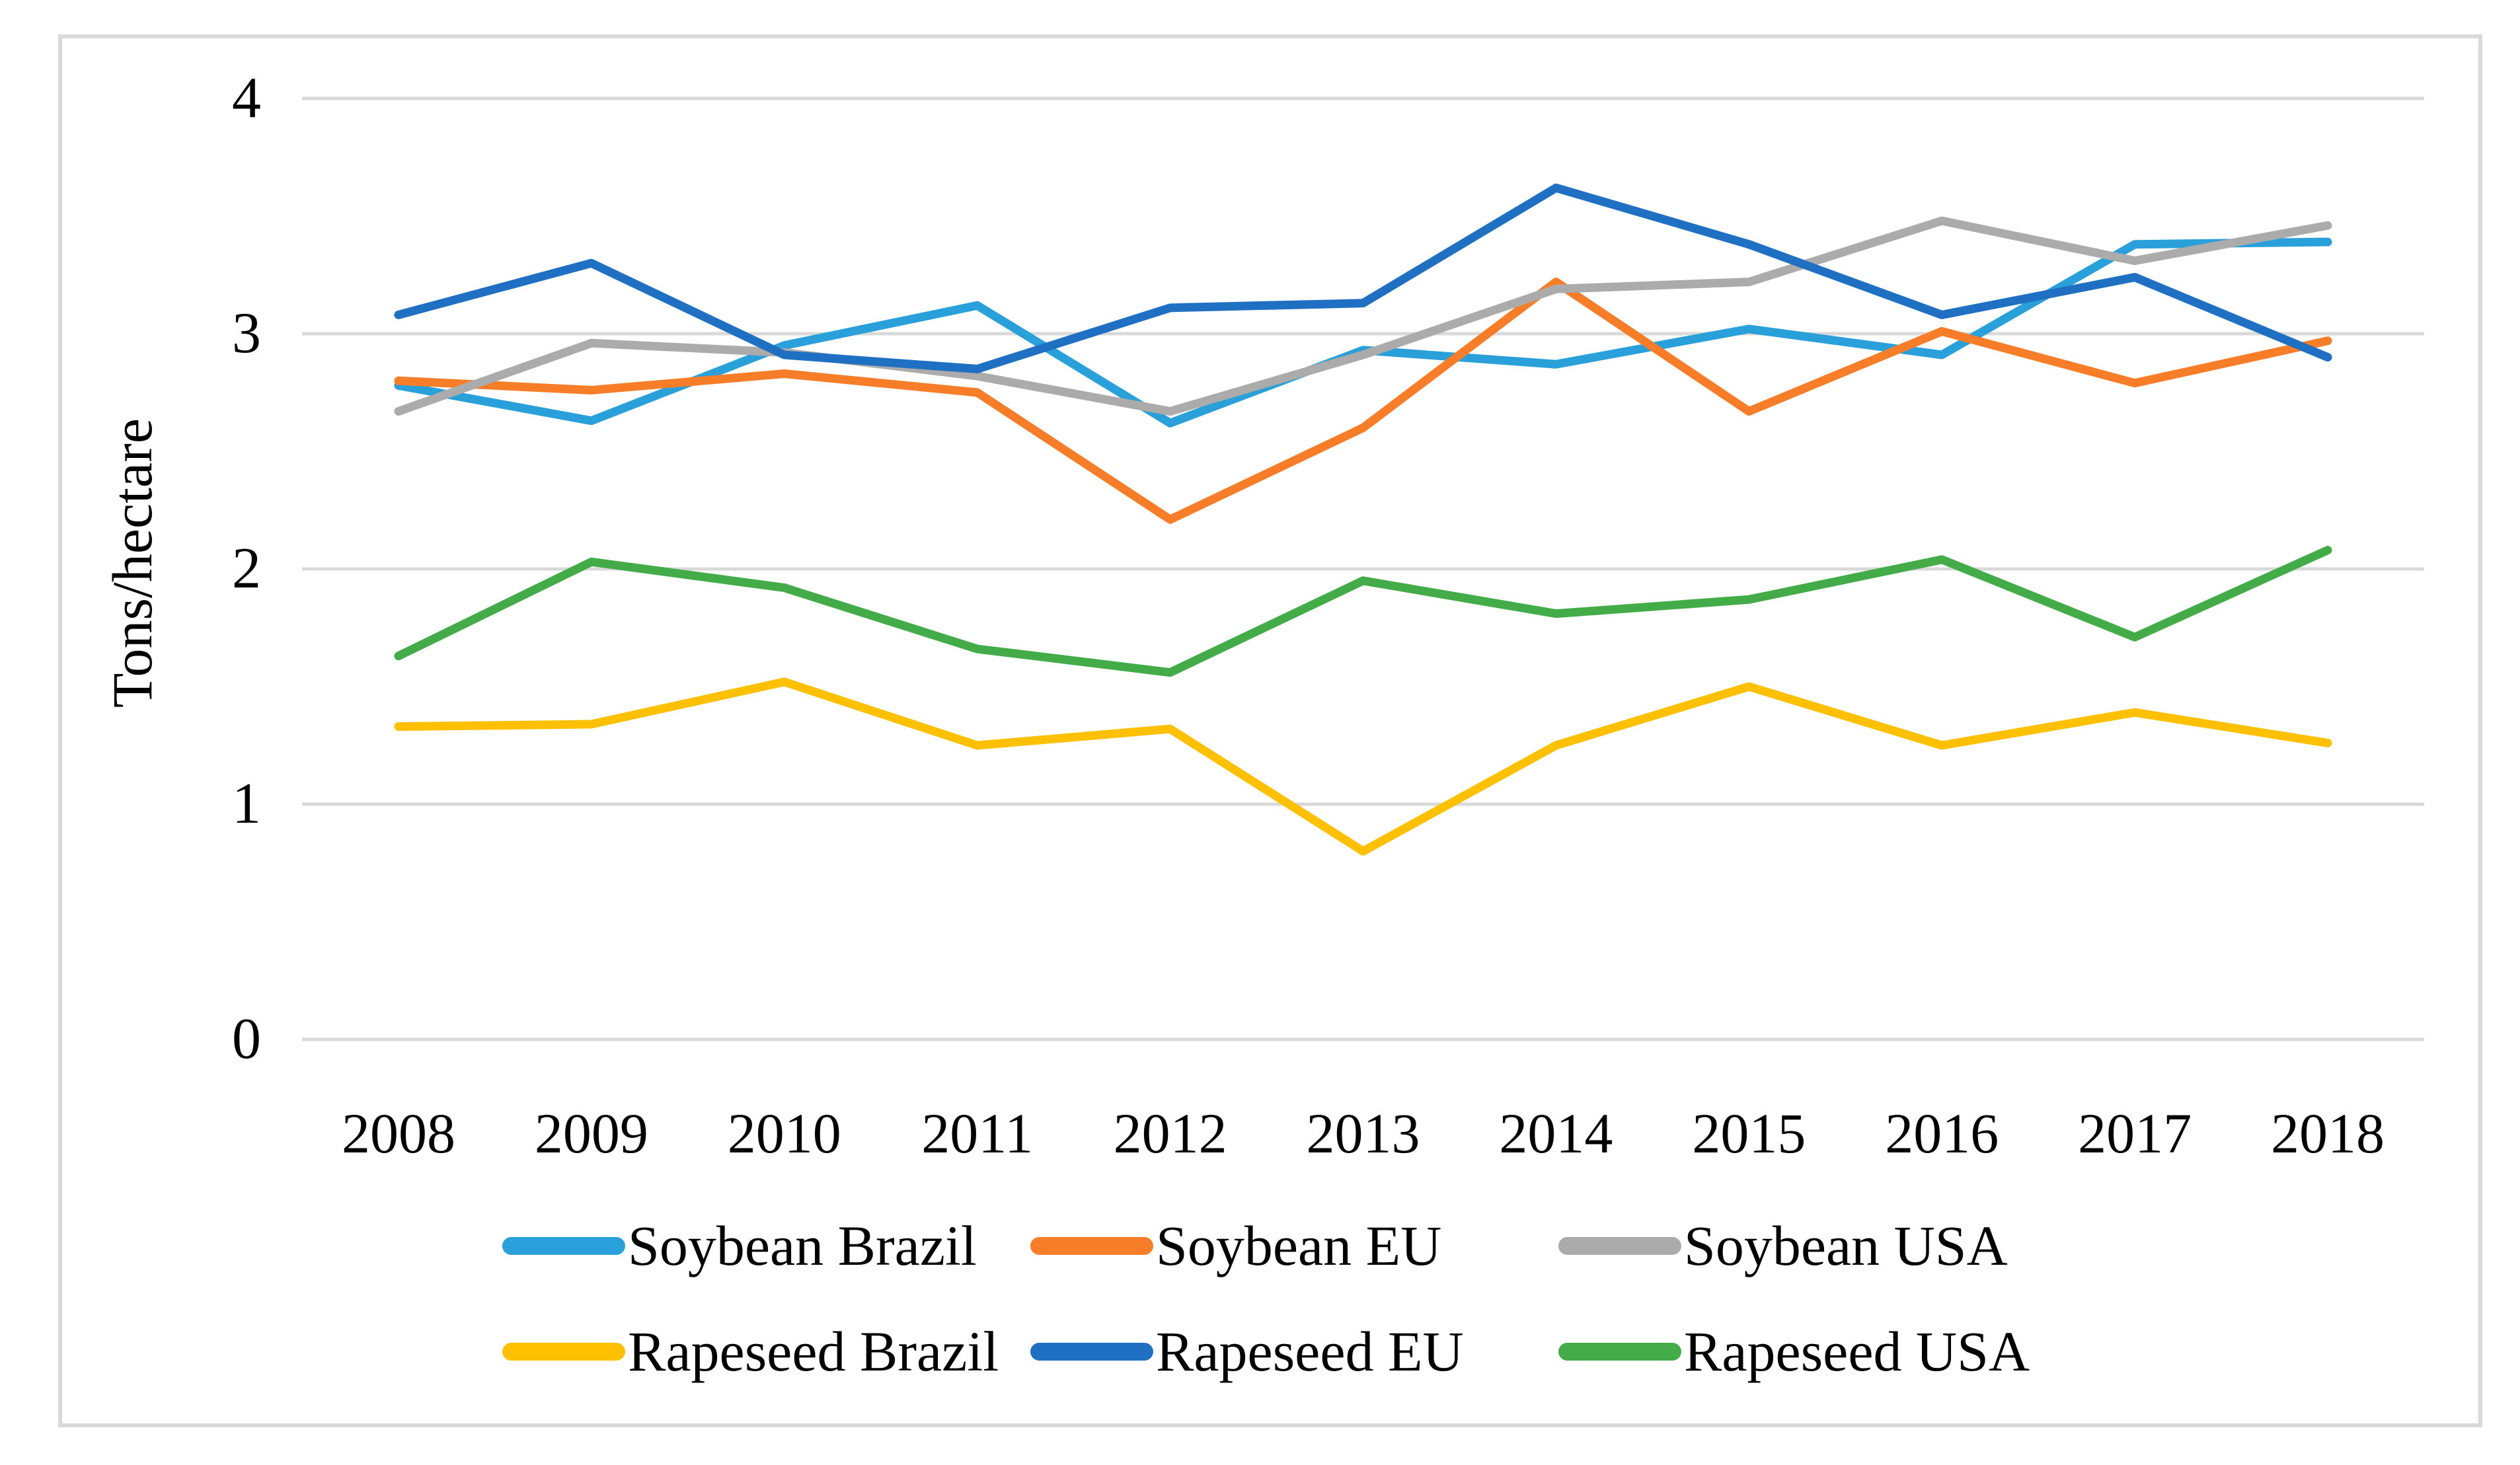  I want to click on legend-label-soybean-brazil: Soybean Brazil, so click(802, 1245).